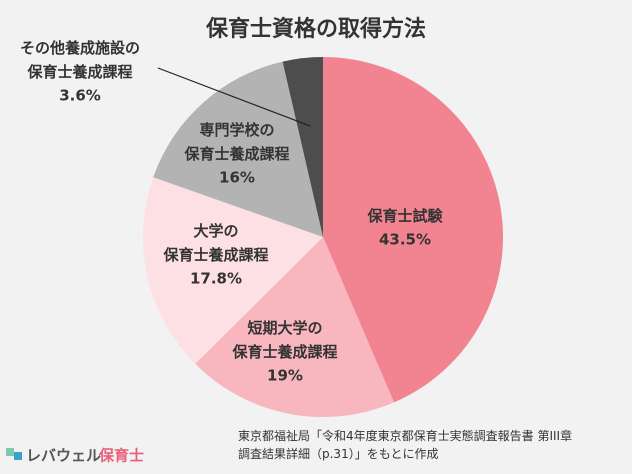 This screenshot has height=474, width=632. I want to click on chart-title: 保育士資格の取得方法, so click(315, 29).